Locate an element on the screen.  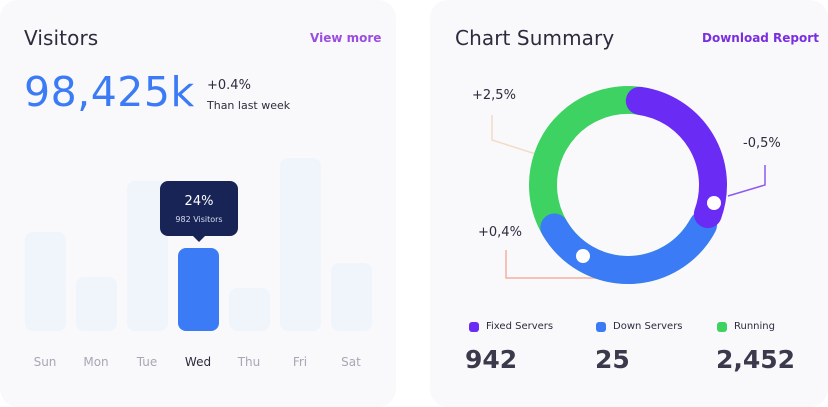
down-servers-label: Down Servers is located at coordinates (648, 326).